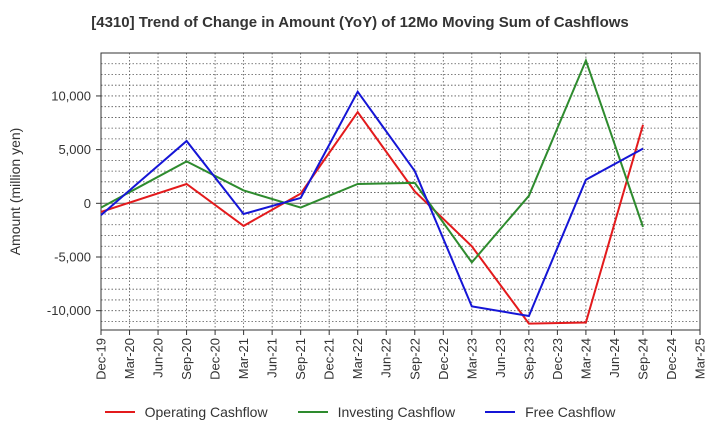 Image resolution: width=720 pixels, height=440 pixels. I want to click on x-tick-label: Mar-20, so click(129, 358).